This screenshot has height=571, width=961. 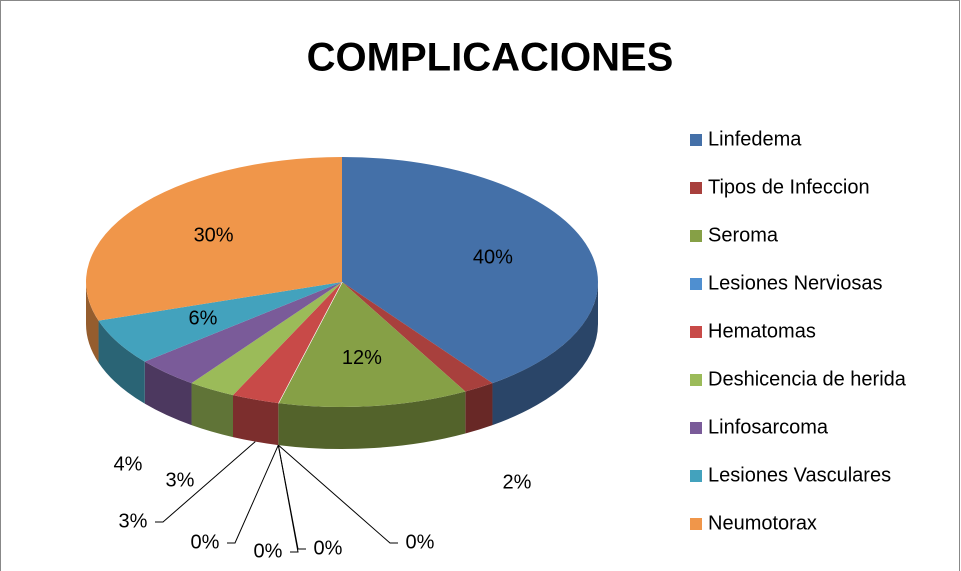 What do you see at coordinates (214, 236) in the screenshot?
I see `data-label: 30%` at bounding box center [214, 236].